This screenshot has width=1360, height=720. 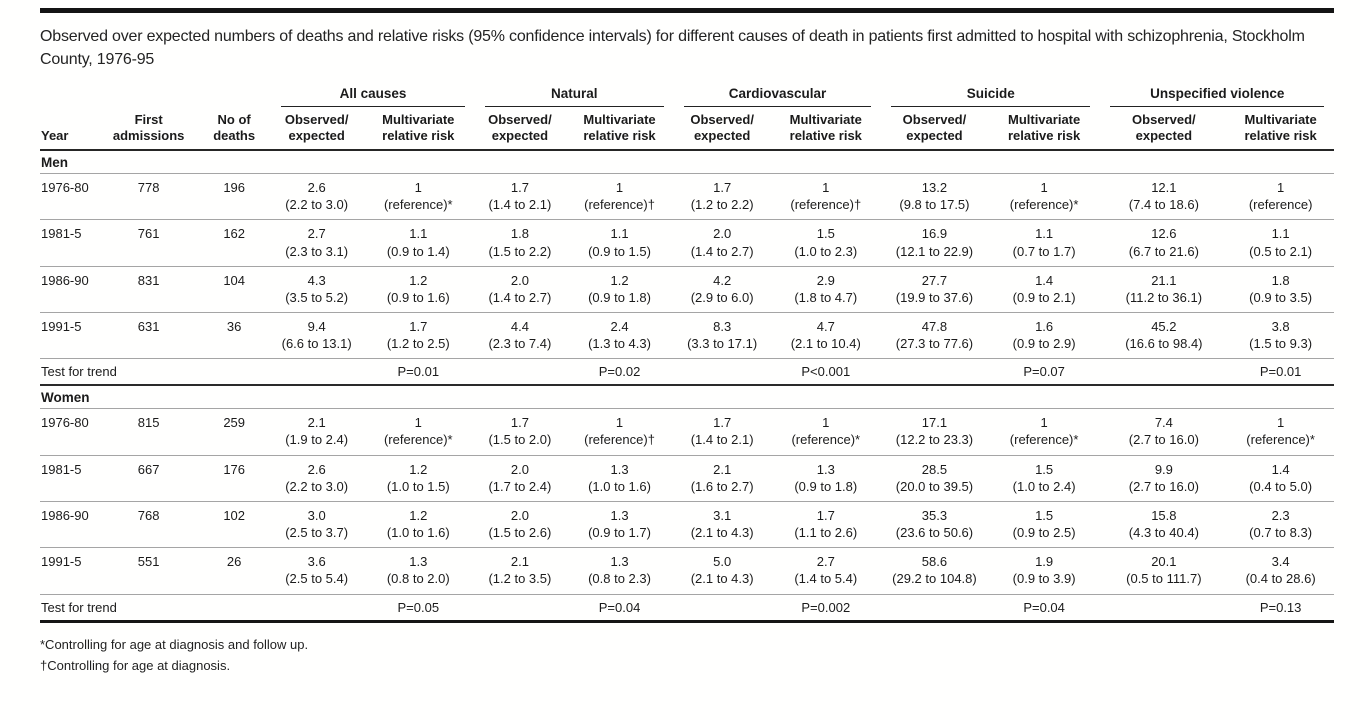 What do you see at coordinates (722, 562) in the screenshot?
I see `point-estimate: 5.0` at bounding box center [722, 562].